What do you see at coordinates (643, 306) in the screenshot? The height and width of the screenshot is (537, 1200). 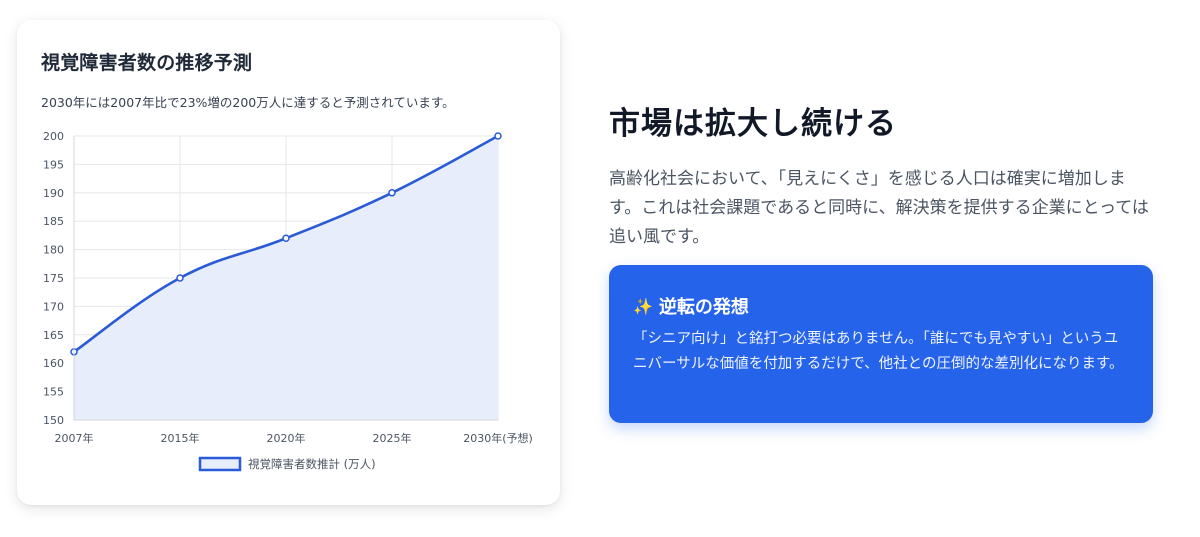 I see `sparkles-icon: ✨` at bounding box center [643, 306].